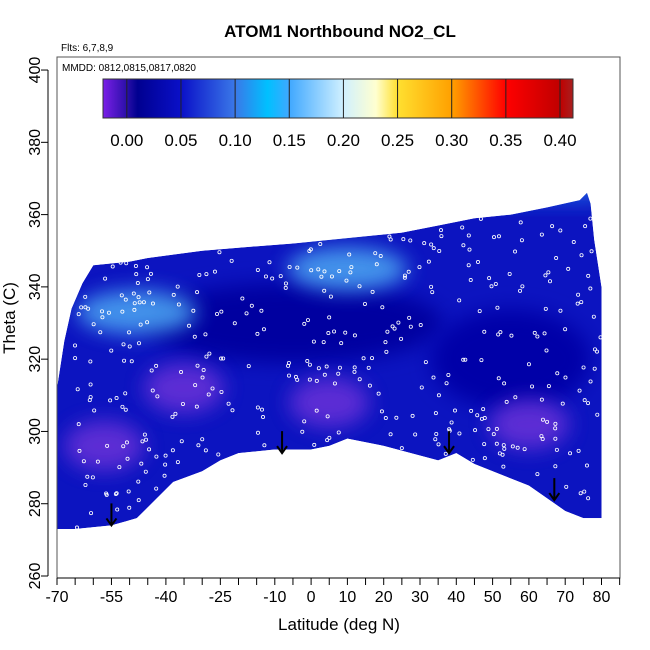 The width and height of the screenshot is (650, 650). What do you see at coordinates (339, 624) in the screenshot?
I see `x-axis-label: Latitude (deg N)` at bounding box center [339, 624].